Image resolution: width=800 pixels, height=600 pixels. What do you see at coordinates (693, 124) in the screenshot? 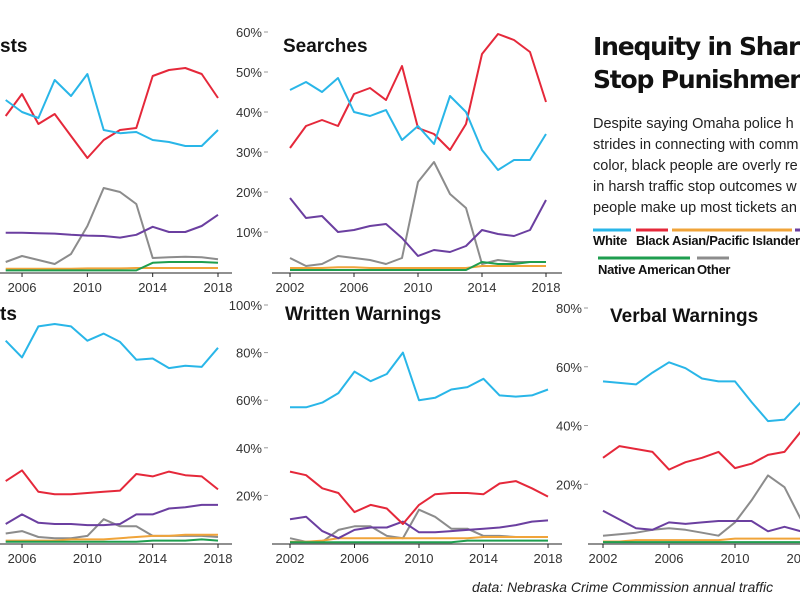
I see `description: Despite saying Omaha police h` at bounding box center [693, 124].